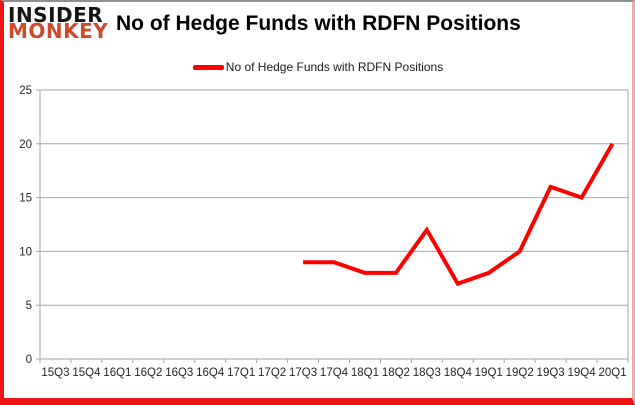  I want to click on legend-label: No of Hedge Funds with RDFN Positions, so click(334, 67).